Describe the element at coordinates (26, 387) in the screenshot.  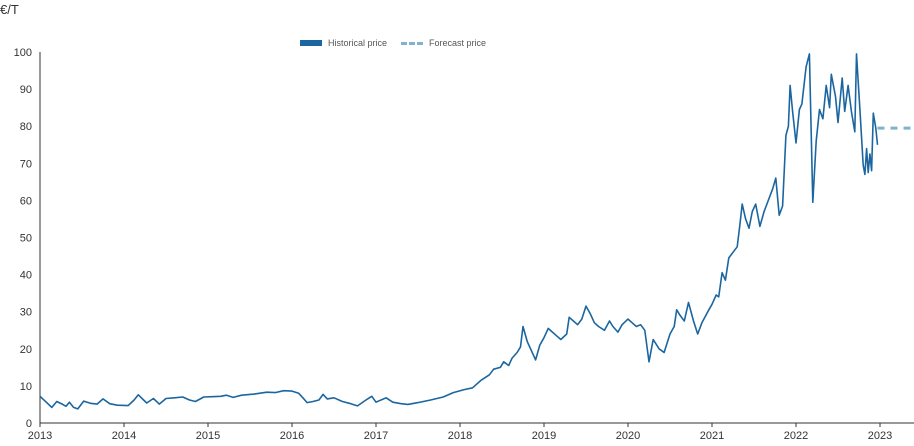
I see `y-tick-label: 10` at that location.